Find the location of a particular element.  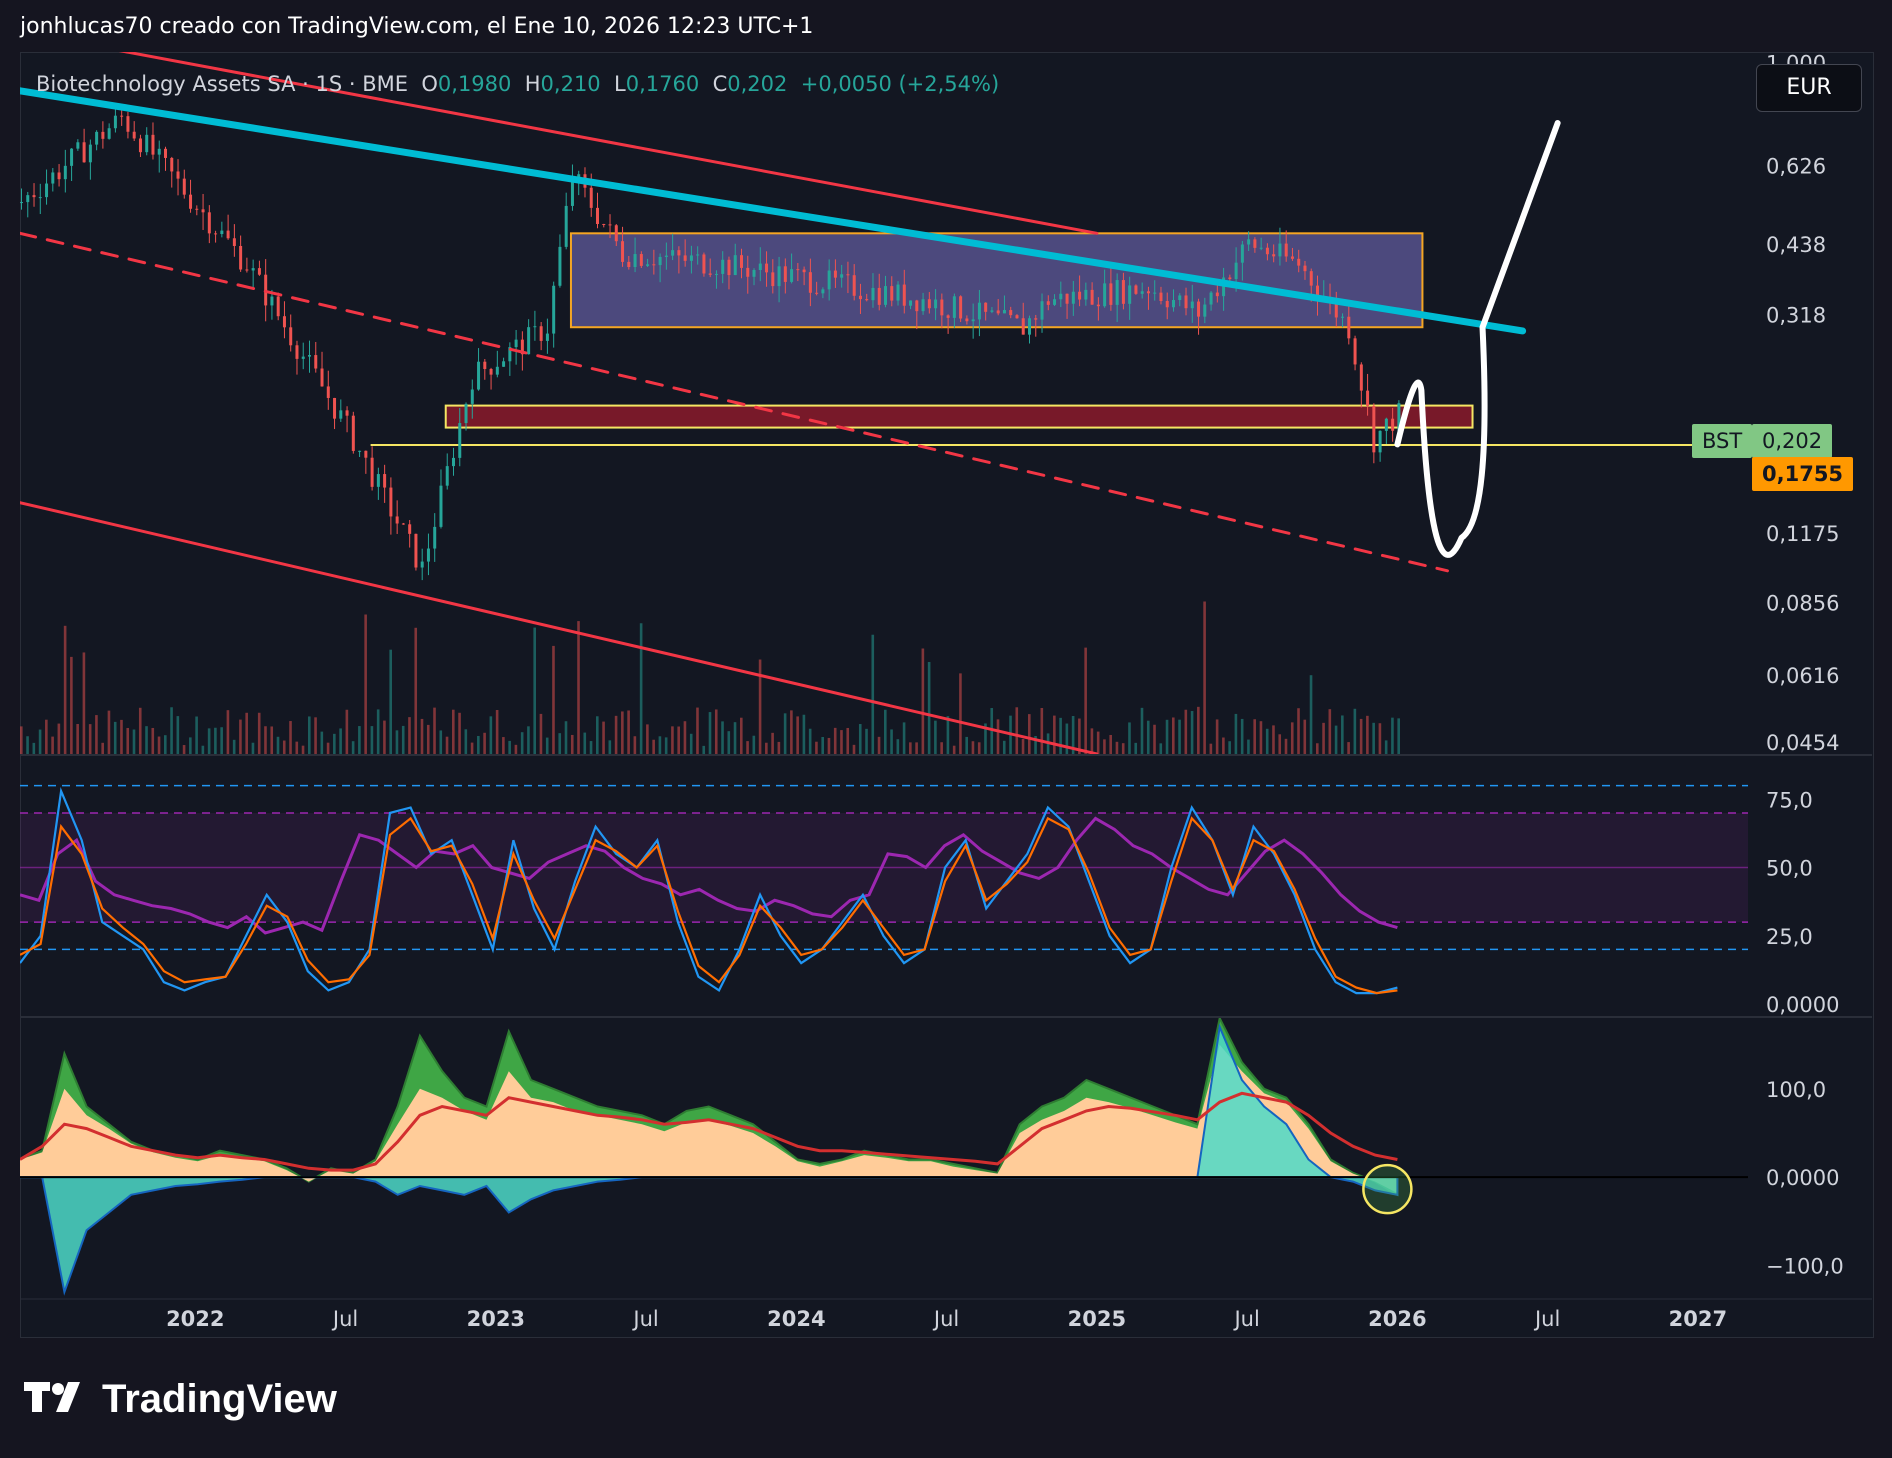

time-axis: 2022 Jul 2023 Jul 2024 Jul 2025 Jul 2026 Jul 2027 is located at coordinates (946, 1319).